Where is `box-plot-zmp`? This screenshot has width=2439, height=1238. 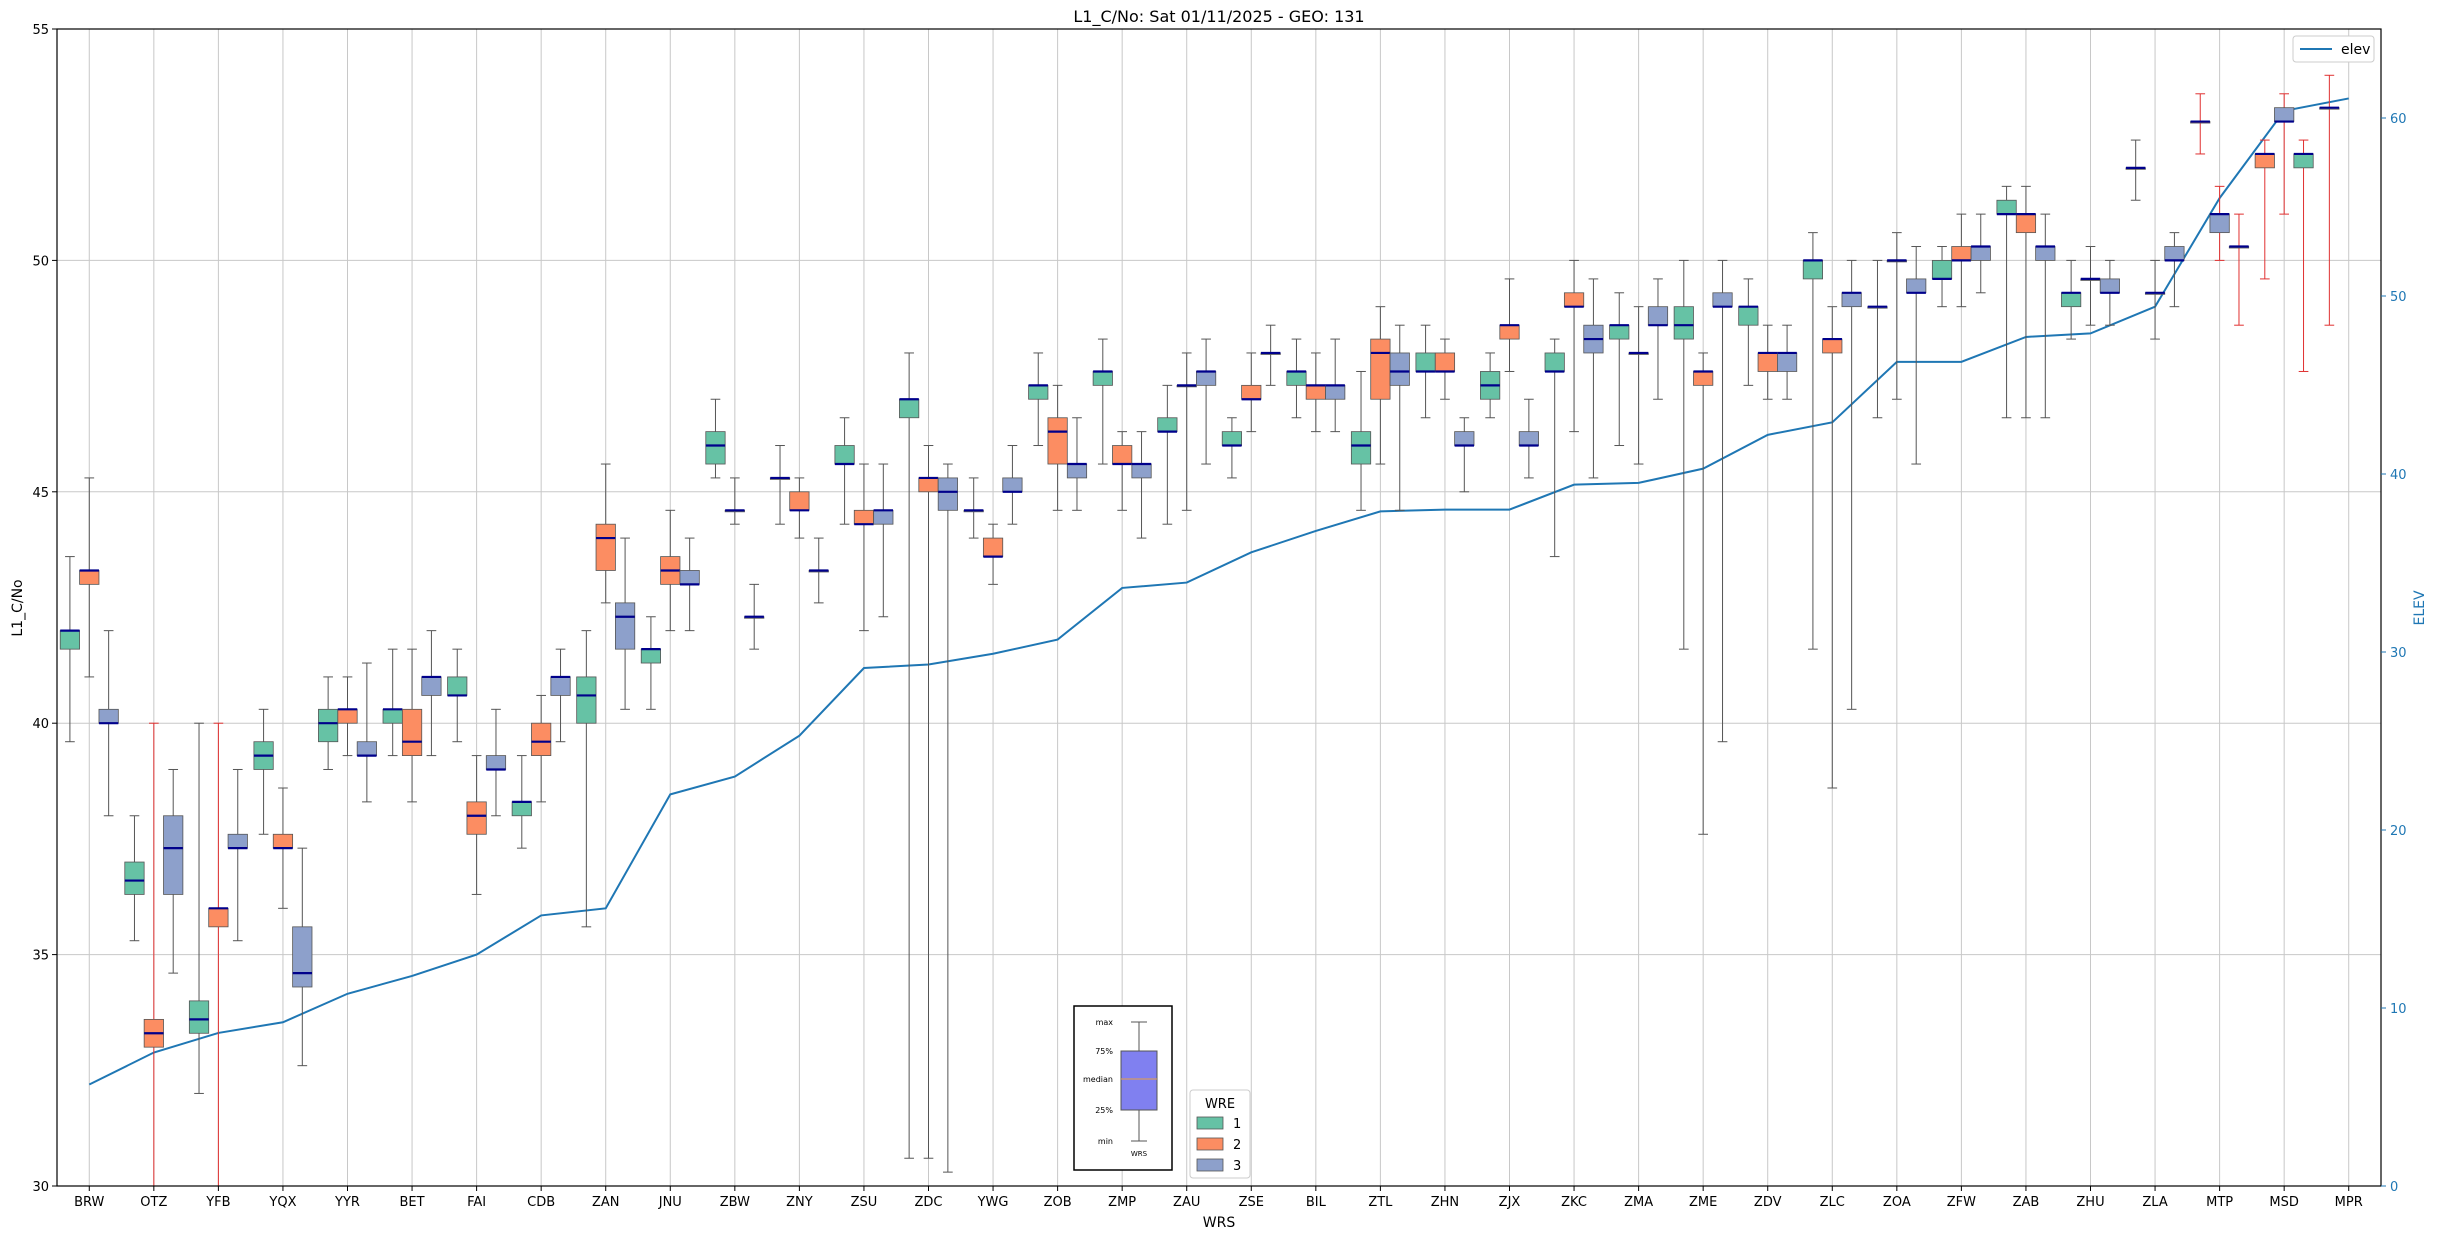 box-plot-zmp is located at coordinates (1122, 471).